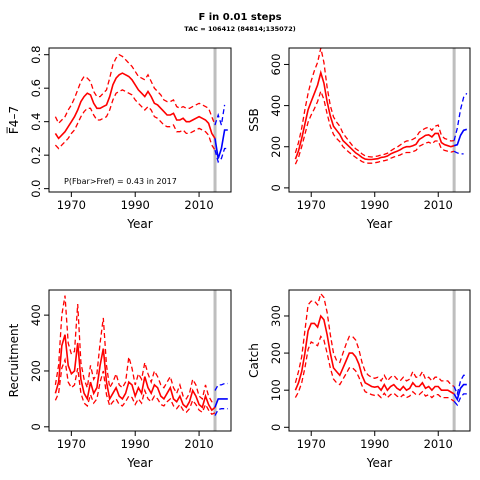  Describe the element at coordinates (36, 55) in the screenshot. I see `y-tick-label: 0.8` at that location.